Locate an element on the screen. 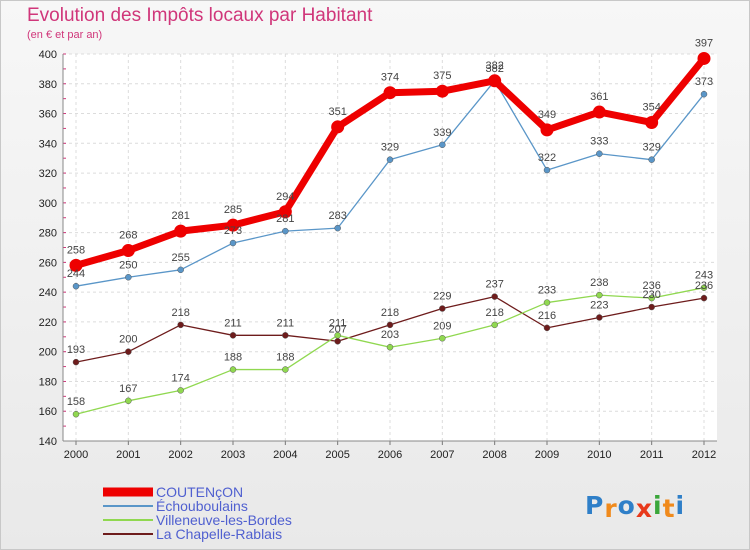  y-tick-label: 300 is located at coordinates (48, 204).